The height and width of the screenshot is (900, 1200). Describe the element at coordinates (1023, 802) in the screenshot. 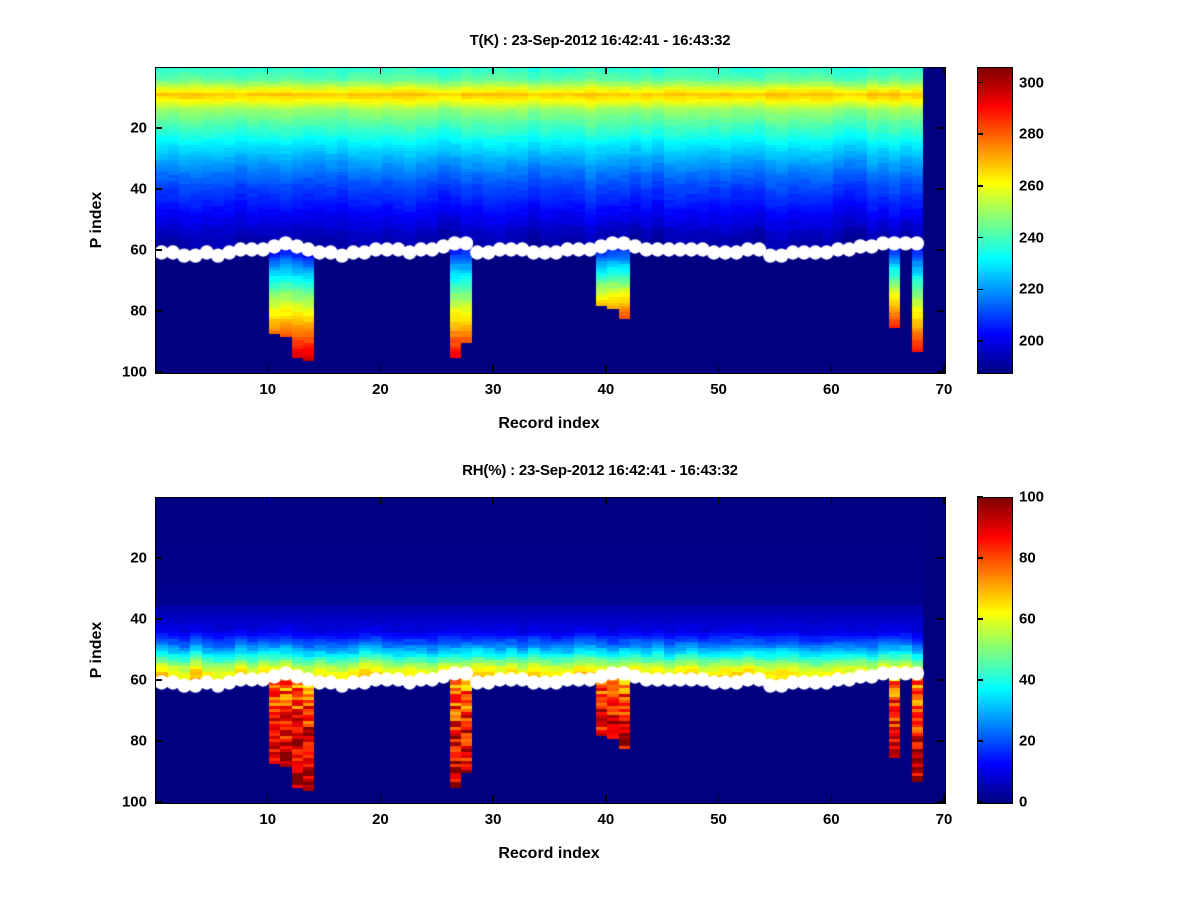

I see `cbticklabel-0: 0` at that location.